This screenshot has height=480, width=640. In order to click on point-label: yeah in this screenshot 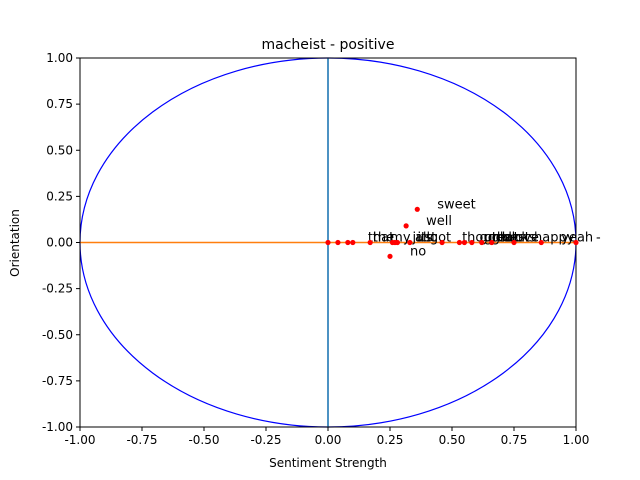, I will do `click(577, 238)`.